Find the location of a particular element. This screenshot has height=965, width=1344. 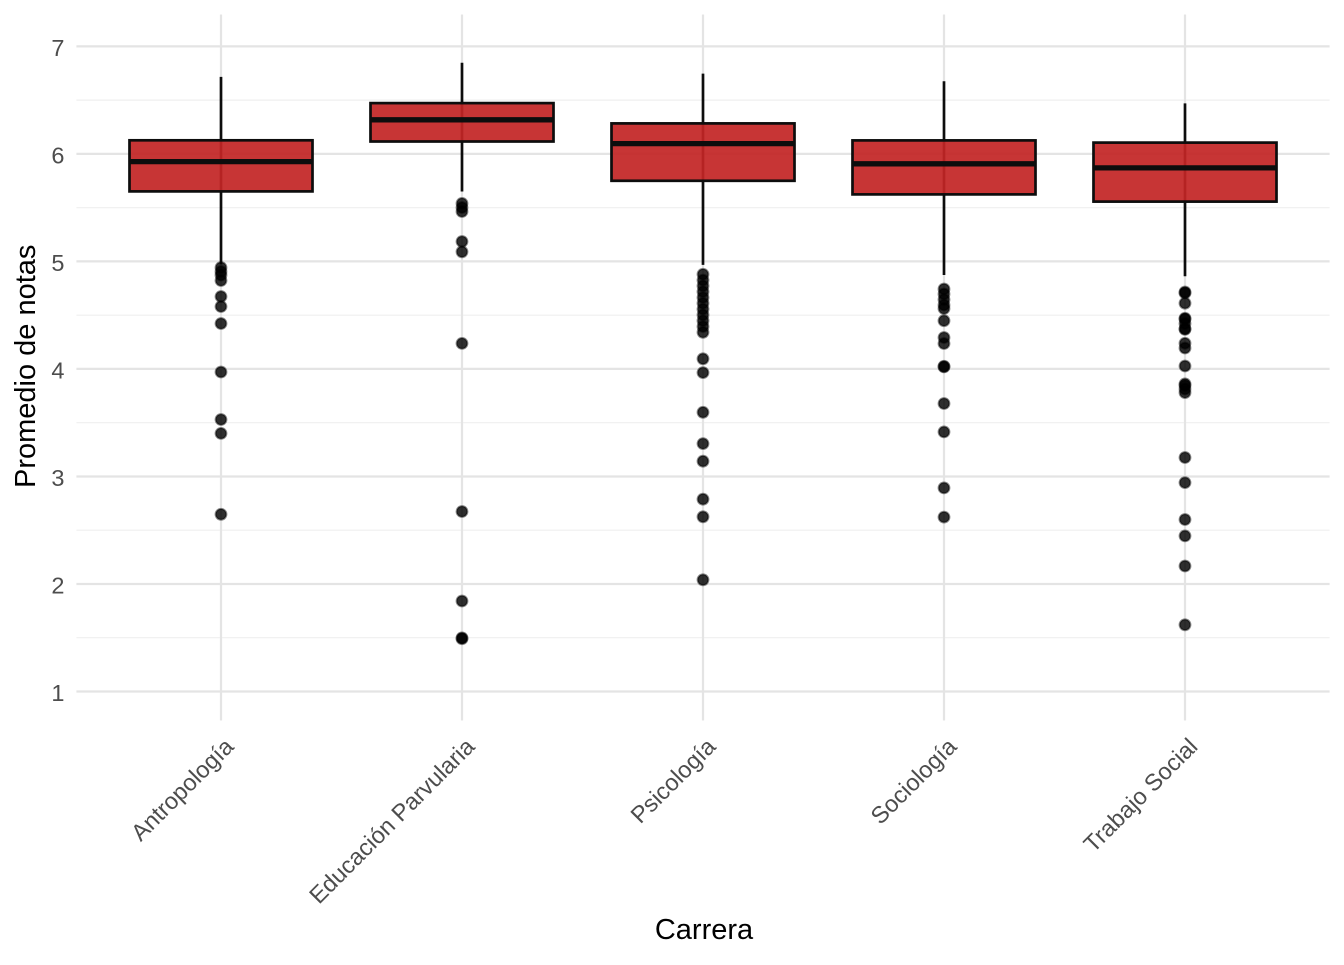

svg-text: 1 is located at coordinates (57, 693).